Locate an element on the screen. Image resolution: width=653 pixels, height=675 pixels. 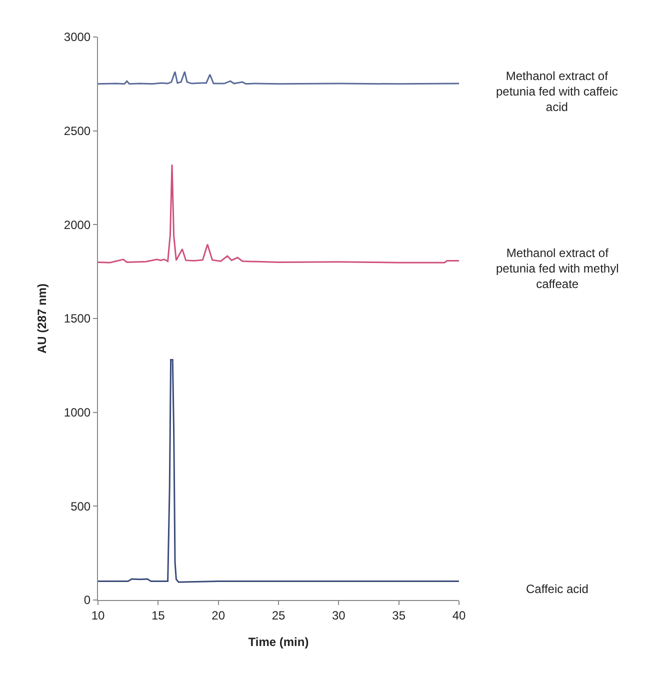
y-tick-label: 2000 is located at coordinates (77, 225).